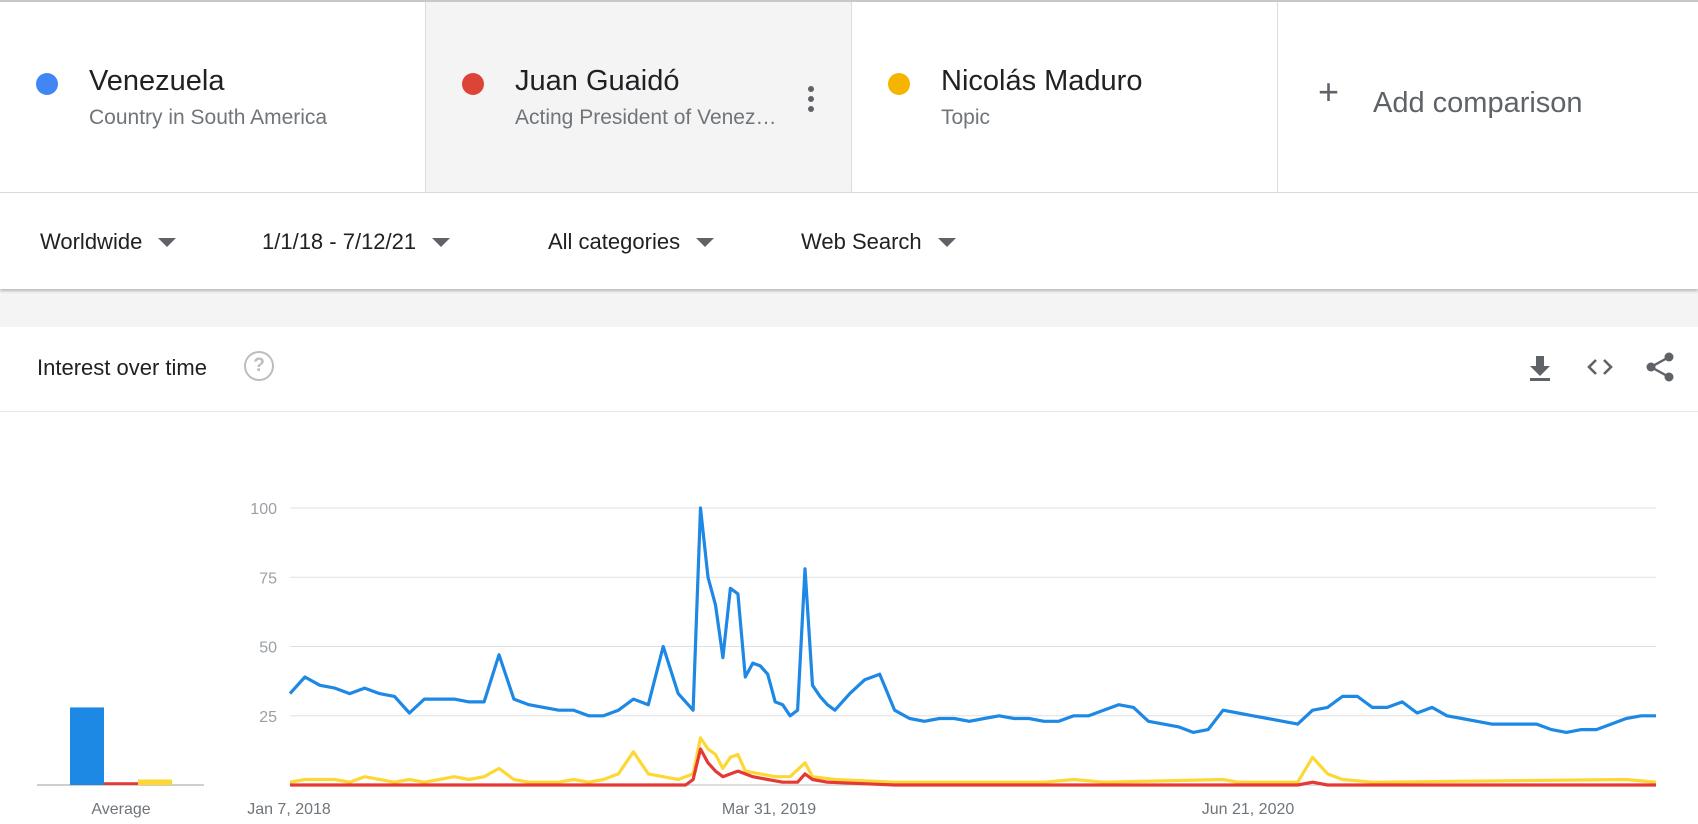 The image size is (1698, 824). What do you see at coordinates (1540, 367) in the screenshot?
I see `download-icon` at bounding box center [1540, 367].